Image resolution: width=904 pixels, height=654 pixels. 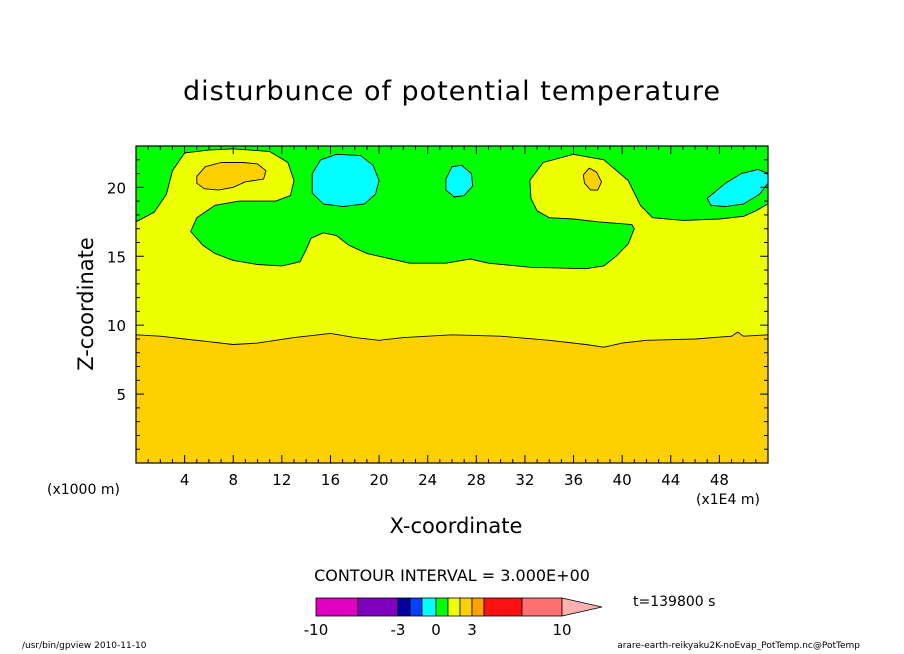 What do you see at coordinates (398, 630) in the screenshot?
I see `colorbar-label: -3` at bounding box center [398, 630].